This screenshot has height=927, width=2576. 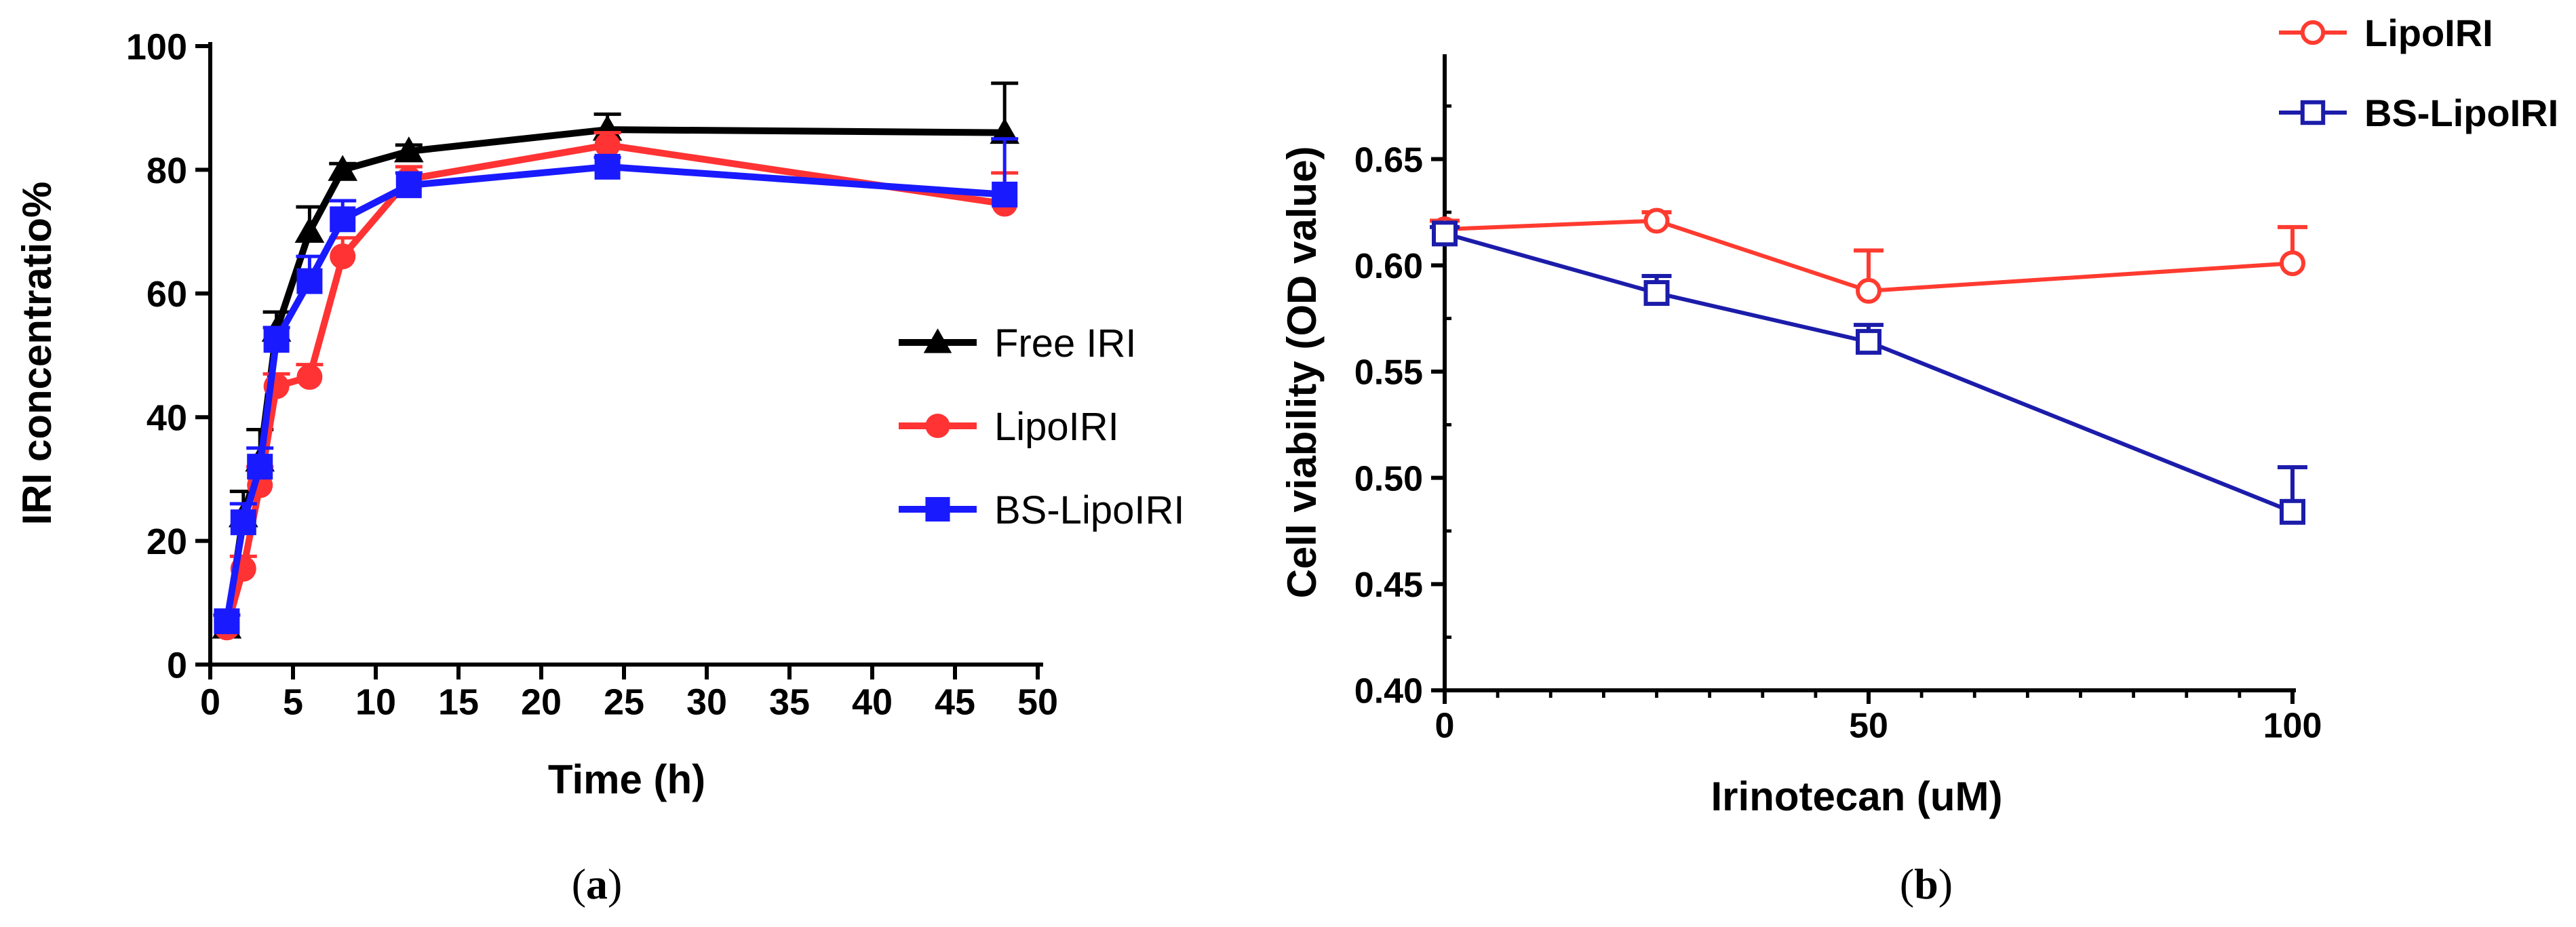 I want to click on panel-a-y-tick-label: 20, so click(x=167, y=541).